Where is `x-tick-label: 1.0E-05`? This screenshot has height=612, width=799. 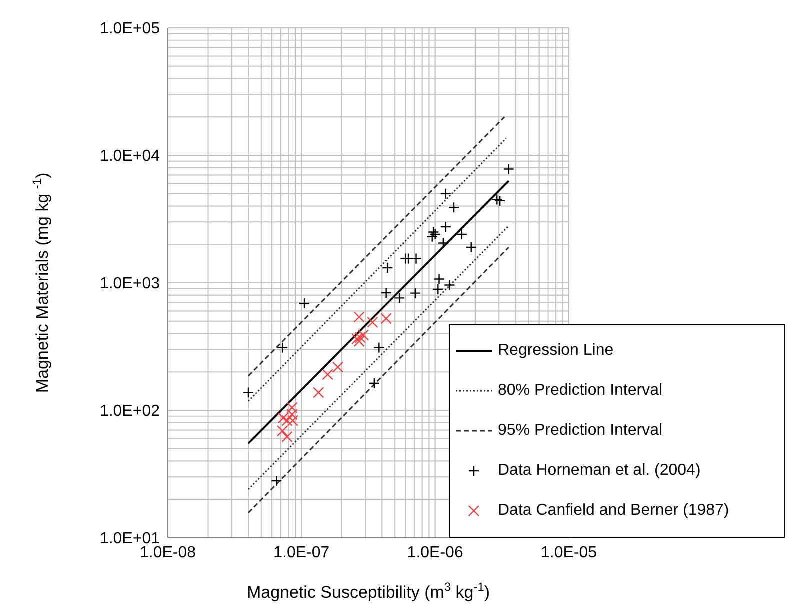
x-tick-label: 1.0E-05 is located at coordinates (569, 553).